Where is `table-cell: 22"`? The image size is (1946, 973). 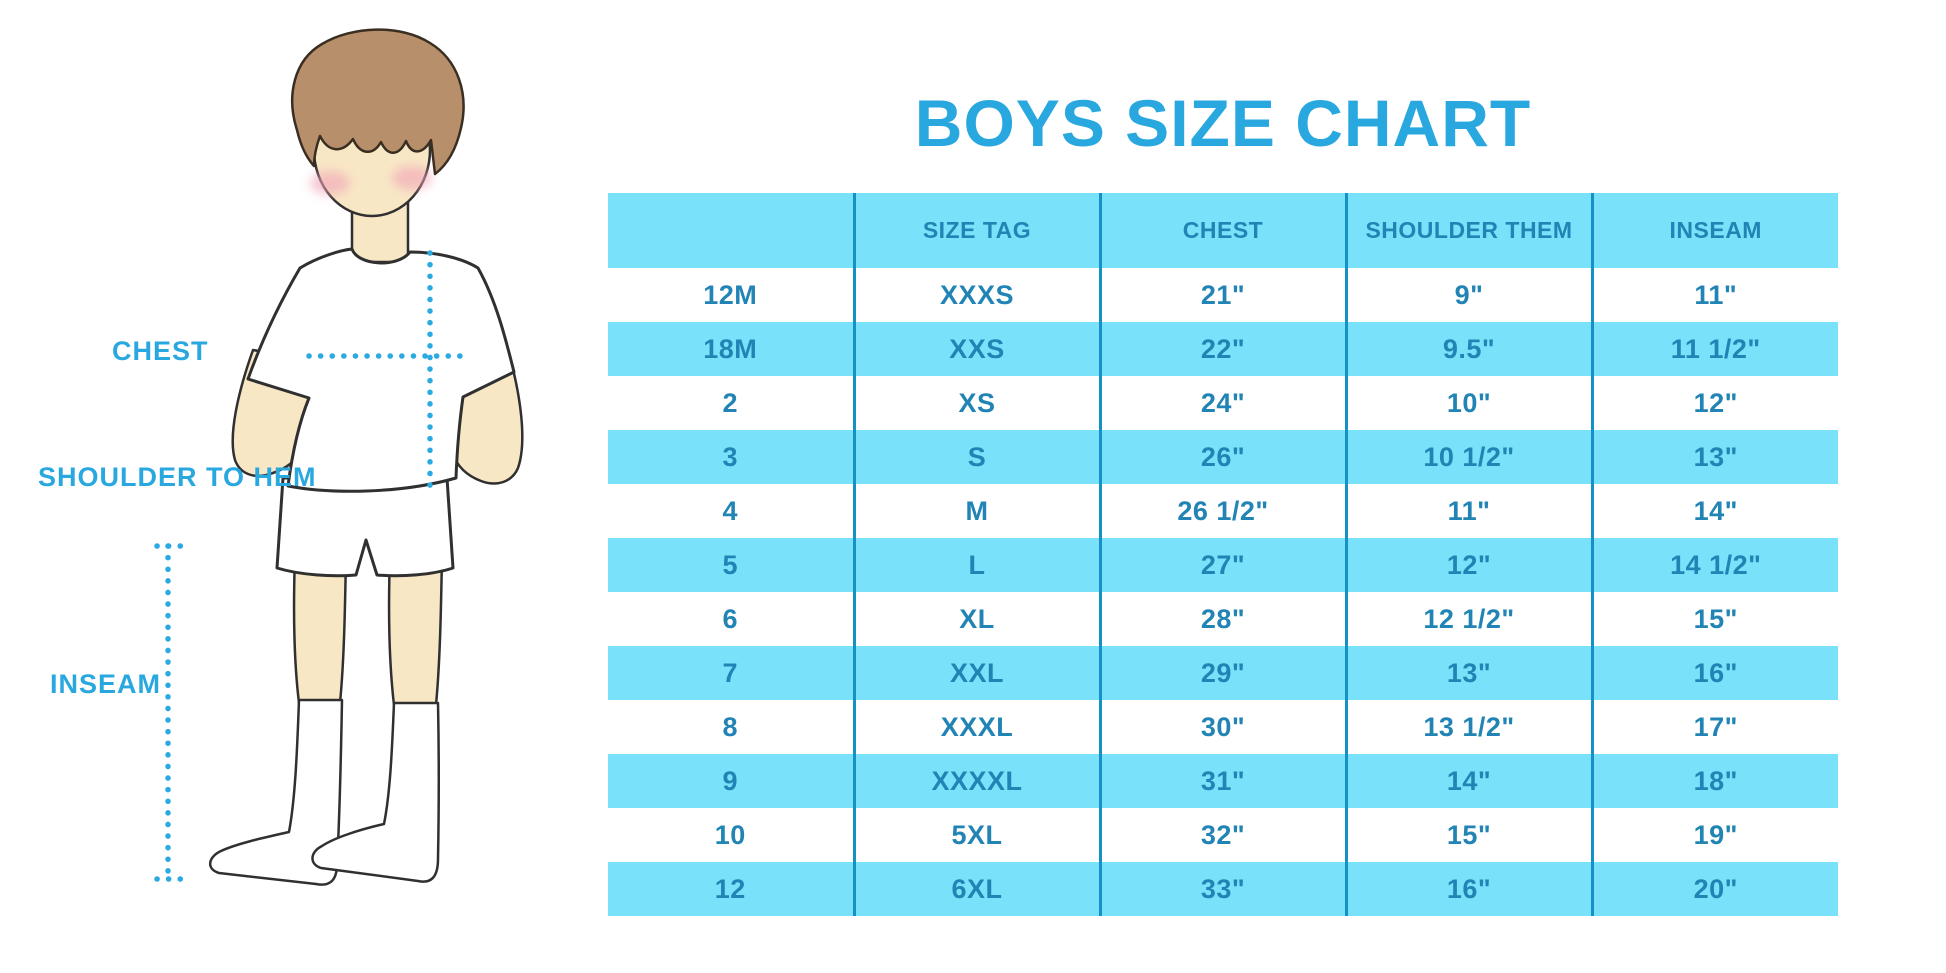 table-cell: 22" is located at coordinates (1222, 349).